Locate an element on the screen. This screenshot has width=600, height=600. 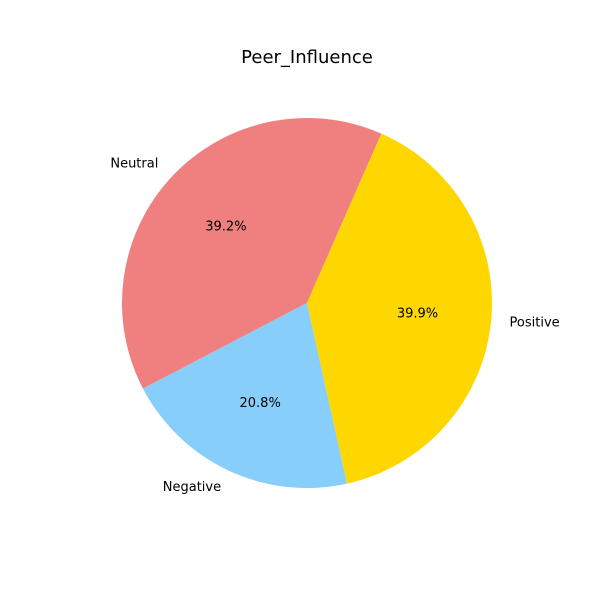
category-label-positive: Positive is located at coordinates (535, 322).